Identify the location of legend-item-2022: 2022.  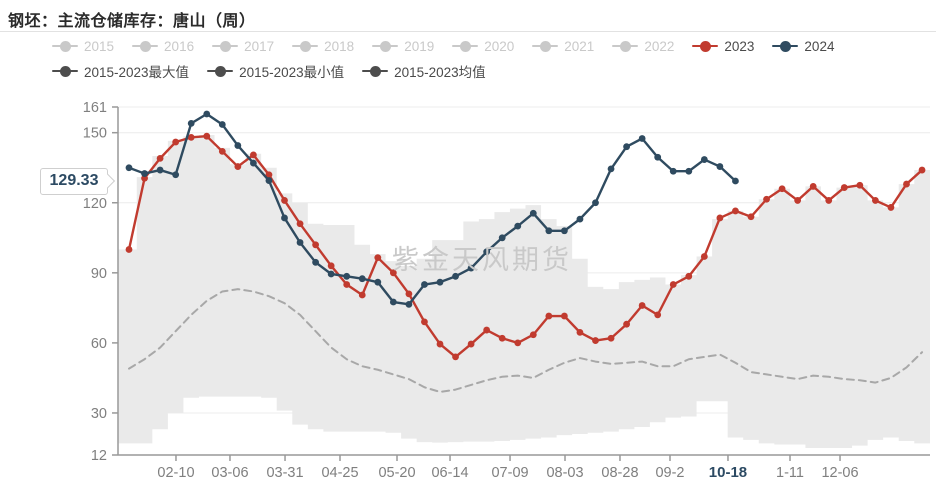
(643, 46).